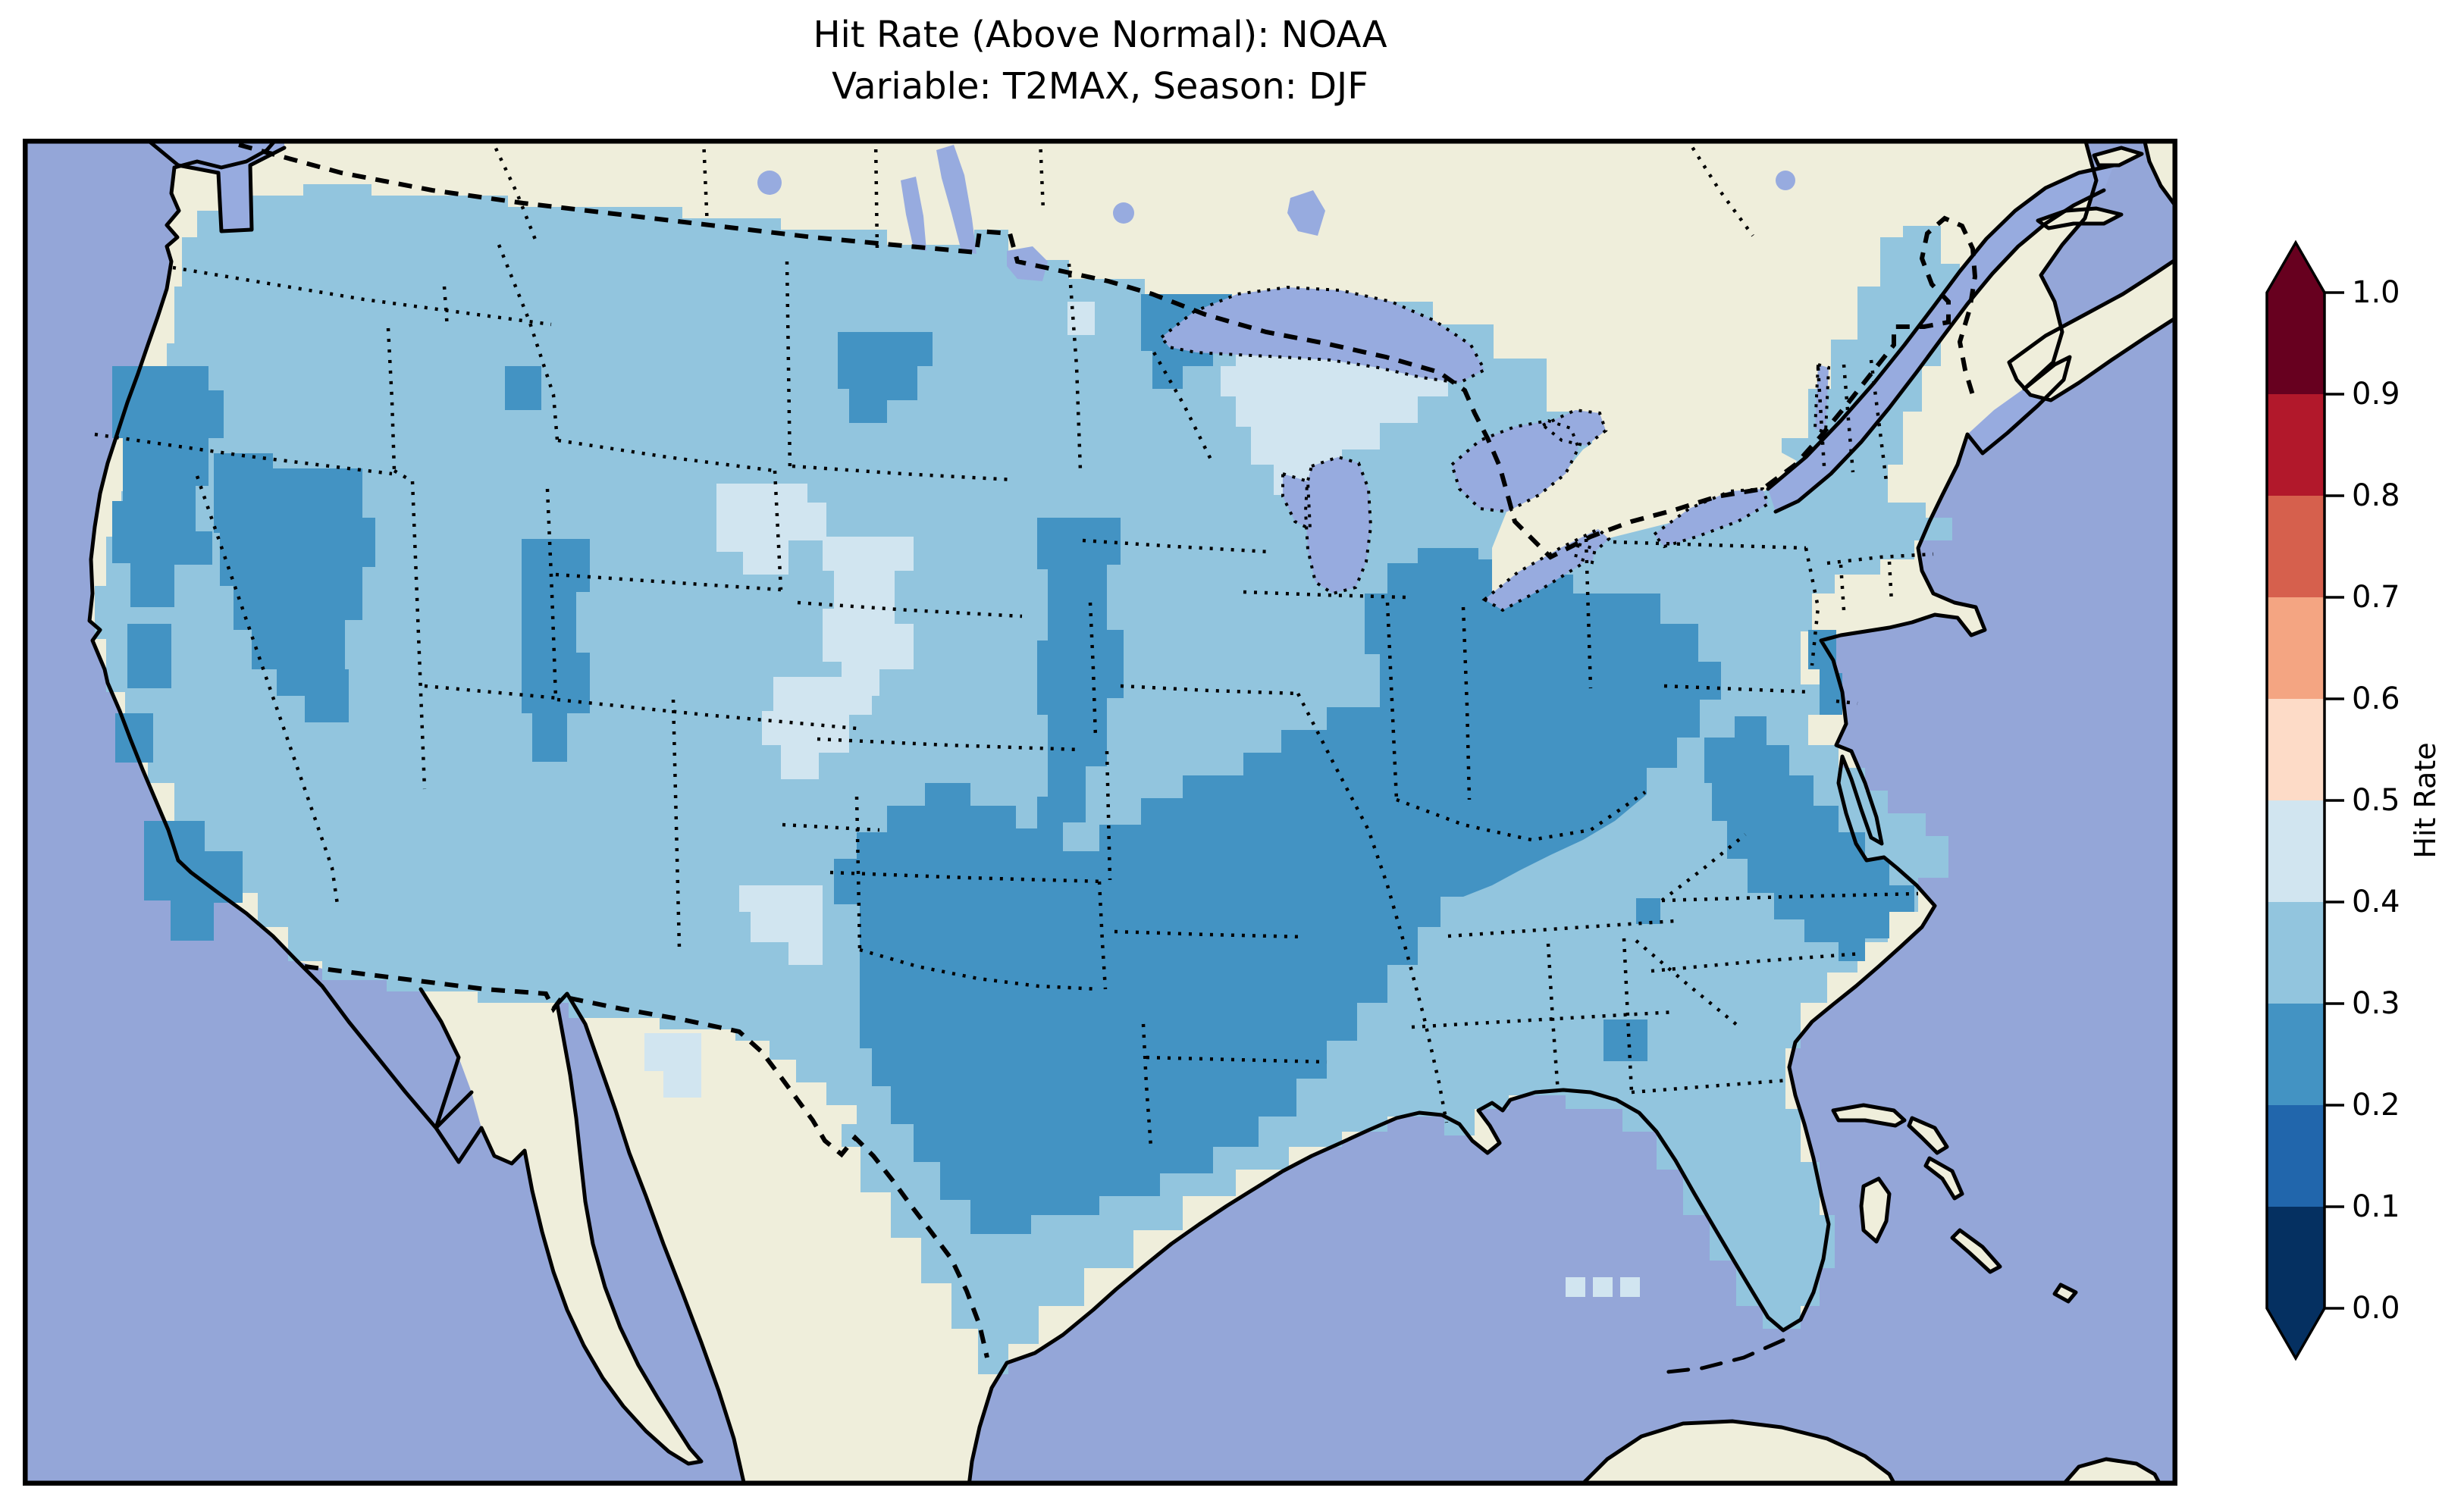 The height and width of the screenshot is (1494, 2464). Describe the element at coordinates (1585, 553) in the screenshot. I see `lake-st-clair` at that location.